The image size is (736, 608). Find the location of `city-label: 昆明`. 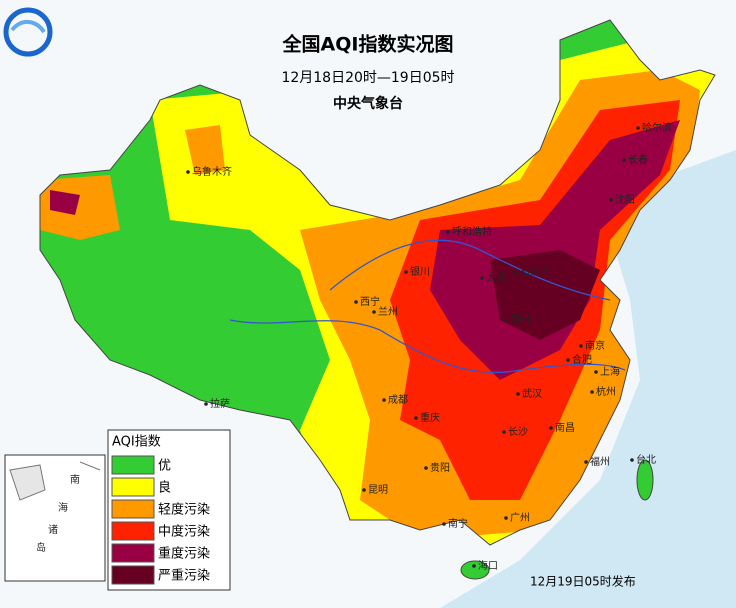

city-label: 昆明 is located at coordinates (378, 490).